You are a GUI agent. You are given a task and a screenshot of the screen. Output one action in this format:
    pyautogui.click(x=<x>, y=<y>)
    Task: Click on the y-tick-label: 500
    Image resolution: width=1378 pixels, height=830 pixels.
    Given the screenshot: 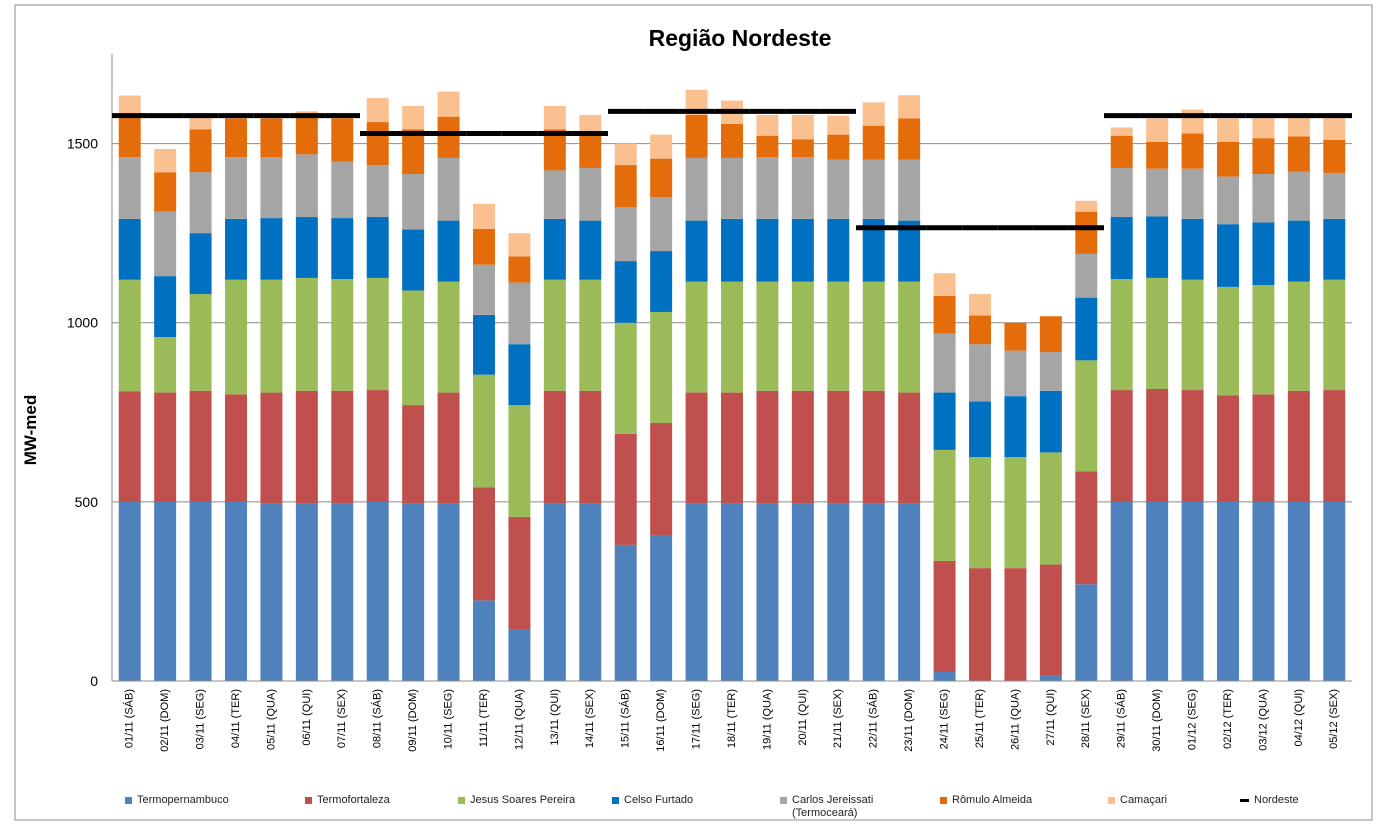 What is the action you would take?
    pyautogui.click(x=87, y=502)
    